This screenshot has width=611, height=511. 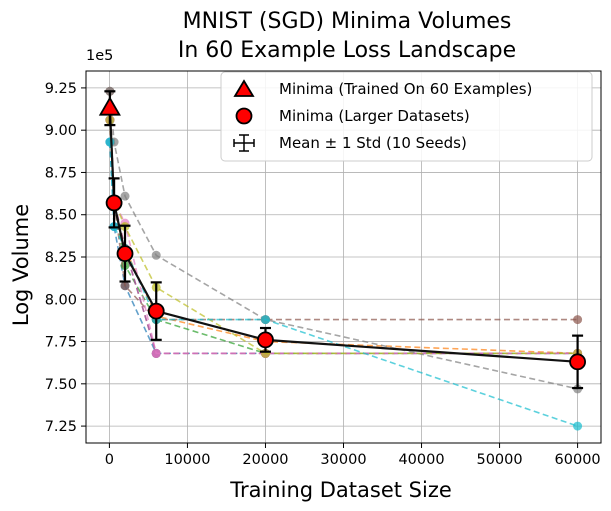 I want to click on x-axis-label: Training Dataset Size, so click(x=340, y=490).